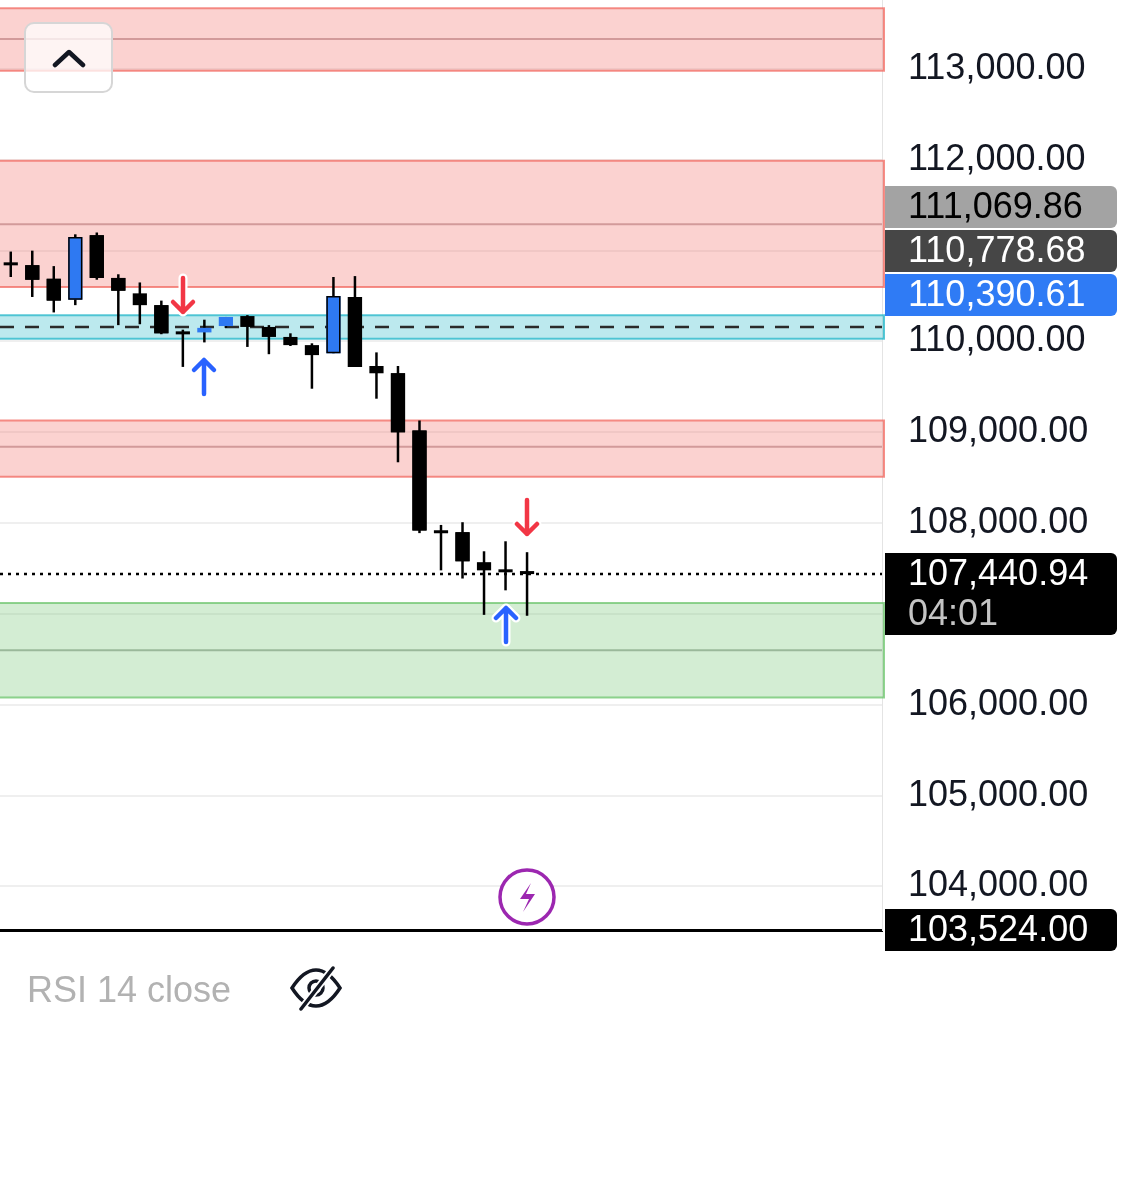  What do you see at coordinates (998, 884) in the screenshot?
I see `y-tick-label: 104,000.00` at bounding box center [998, 884].